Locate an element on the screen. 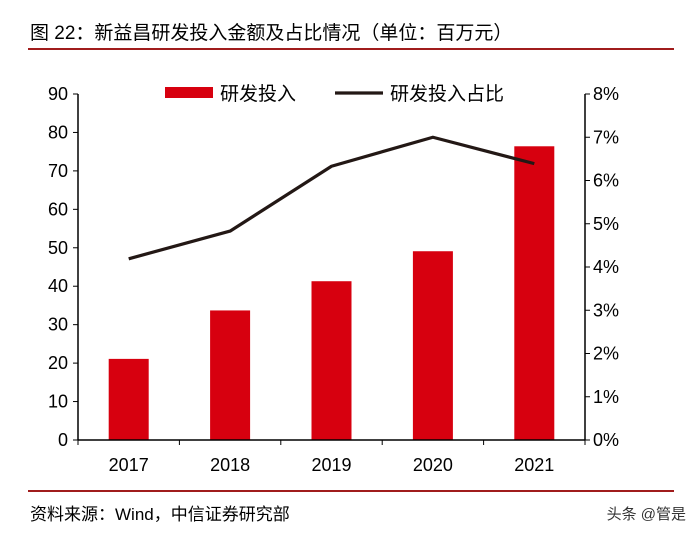 Image resolution: width=700 pixels, height=535 pixels. title-rule is located at coordinates (351, 49).